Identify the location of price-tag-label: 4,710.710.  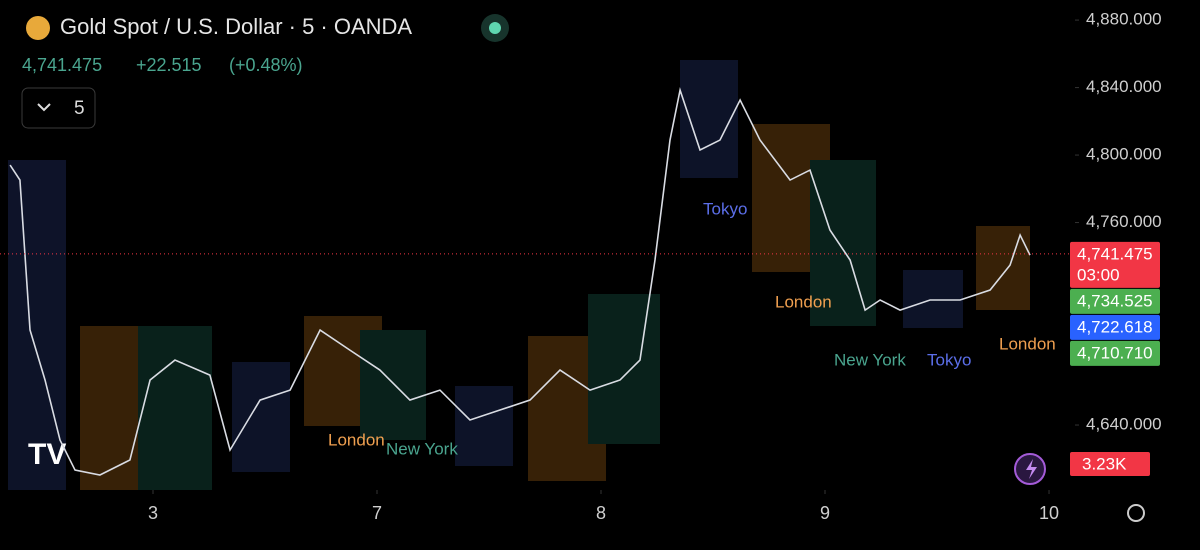
(1115, 352).